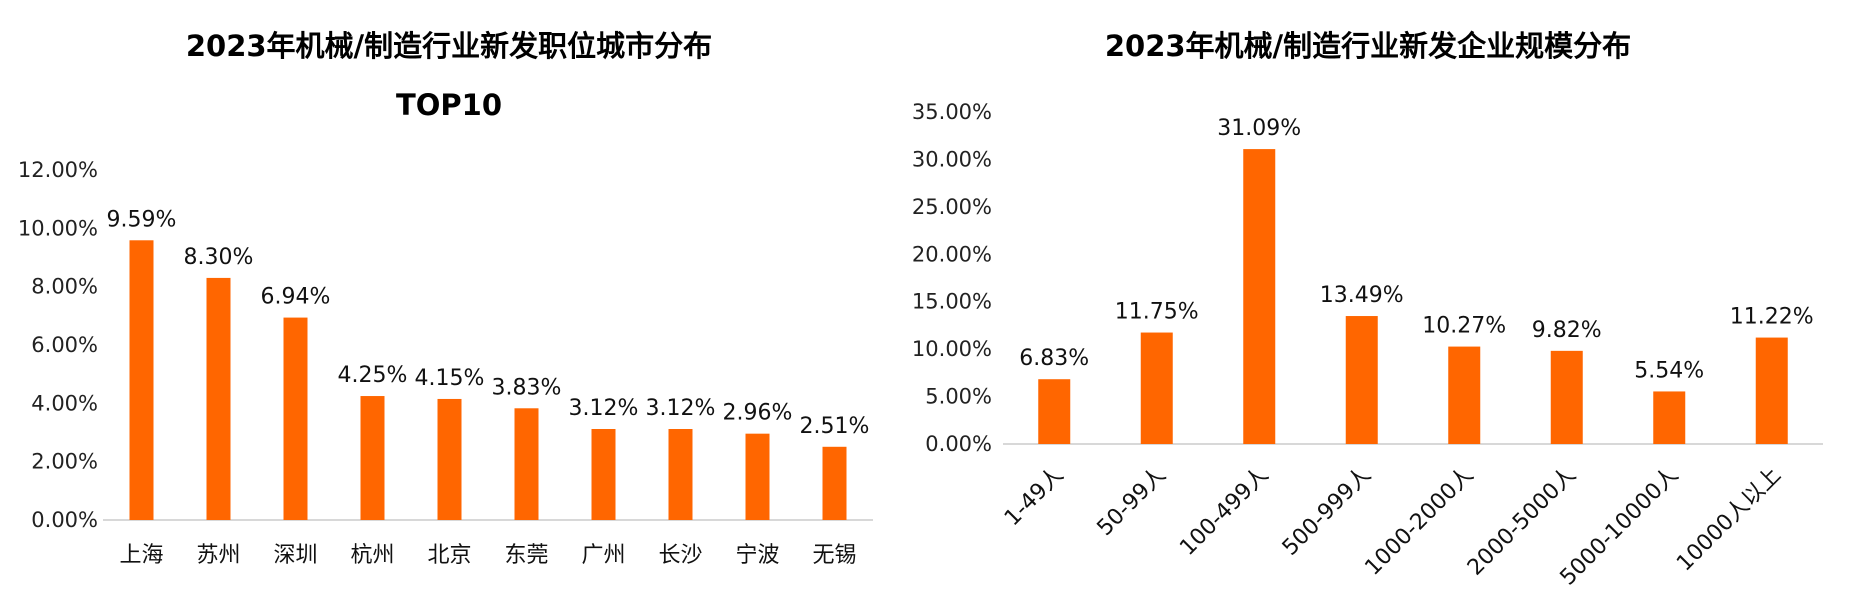 The height and width of the screenshot is (595, 1866). I want to click on c1-y-tick-label: 4.00%, so click(64, 403).